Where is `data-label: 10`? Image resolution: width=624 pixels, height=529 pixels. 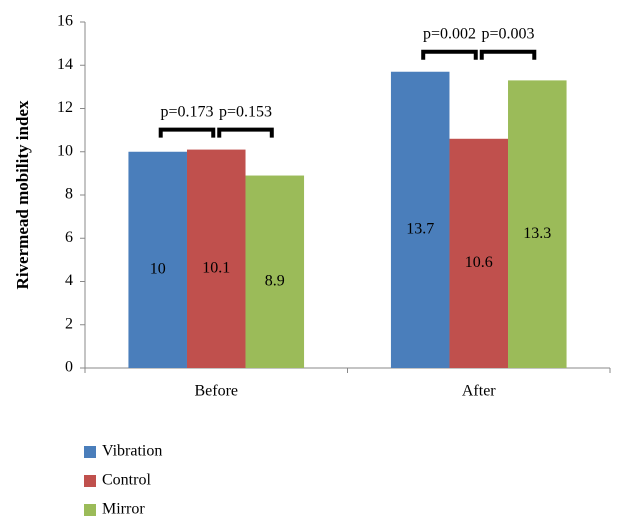 data-label: 10 is located at coordinates (158, 269).